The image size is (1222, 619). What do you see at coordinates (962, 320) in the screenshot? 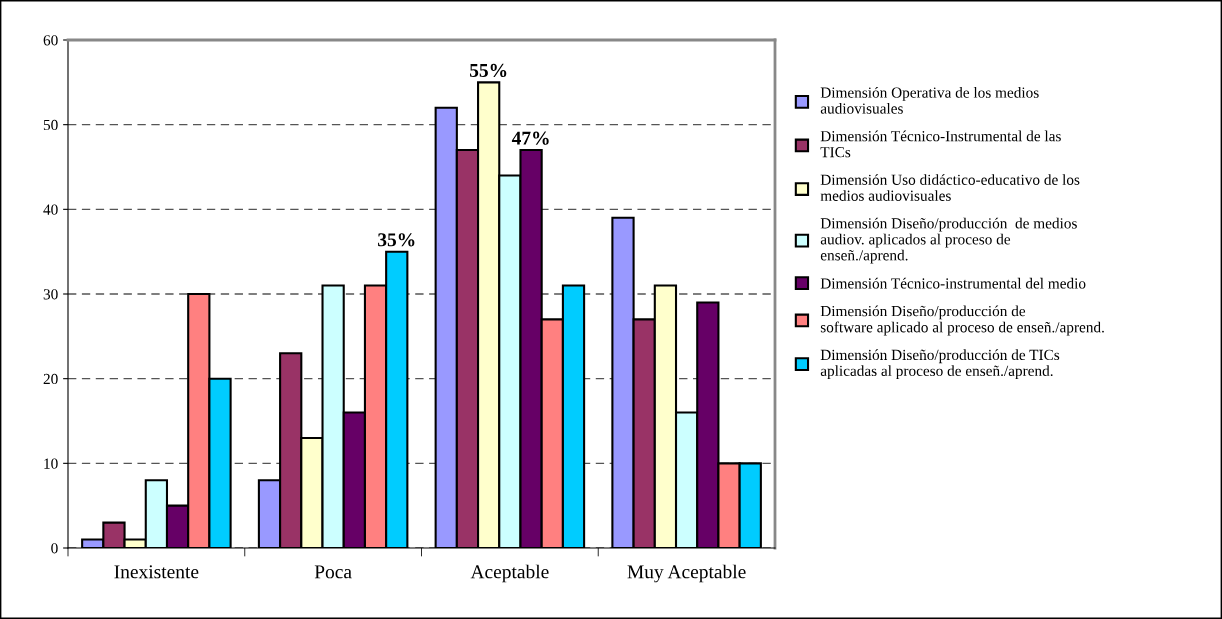
I see `legend-label: Dimensión Diseño/producción de software aplicado al proceso de enseñ./aprend.` at bounding box center [962, 320].